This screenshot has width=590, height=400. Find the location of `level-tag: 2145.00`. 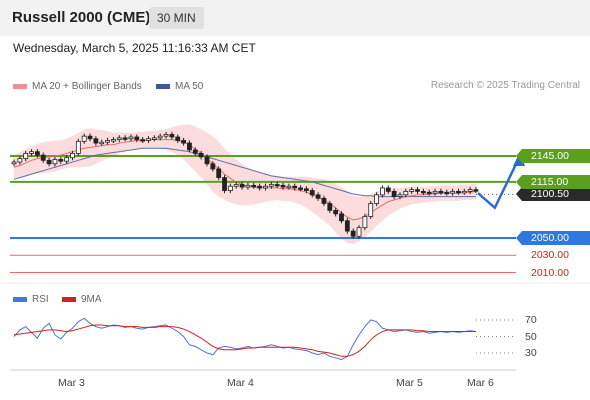

level-tag: 2145.00 is located at coordinates (553, 156).